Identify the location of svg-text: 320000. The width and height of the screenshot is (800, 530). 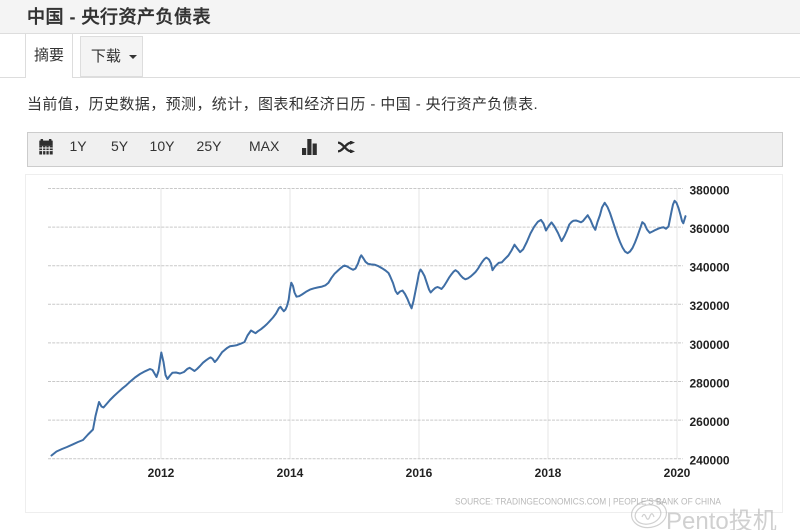
(710, 306).